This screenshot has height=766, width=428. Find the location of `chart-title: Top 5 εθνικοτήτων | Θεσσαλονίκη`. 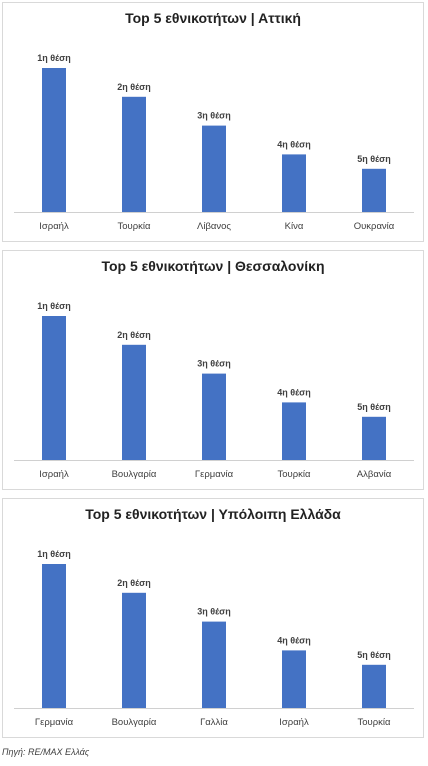

chart-title: Top 5 εθνικοτήτων | Θεσσαλονίκη is located at coordinates (212, 266).